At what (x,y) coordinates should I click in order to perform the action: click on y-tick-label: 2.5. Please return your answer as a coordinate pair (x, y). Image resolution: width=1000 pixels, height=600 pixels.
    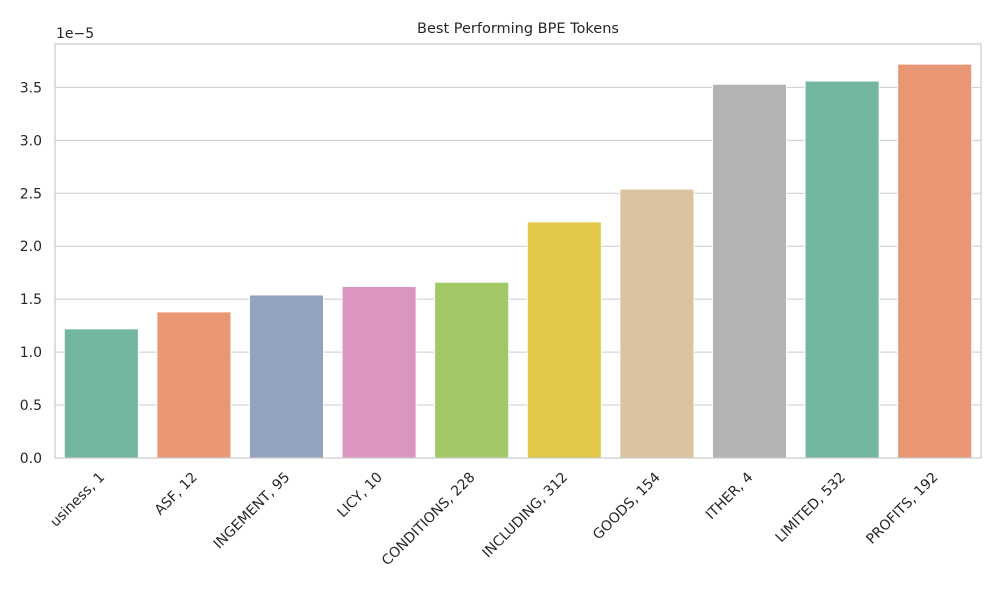
    Looking at the image, I should click on (31, 194).